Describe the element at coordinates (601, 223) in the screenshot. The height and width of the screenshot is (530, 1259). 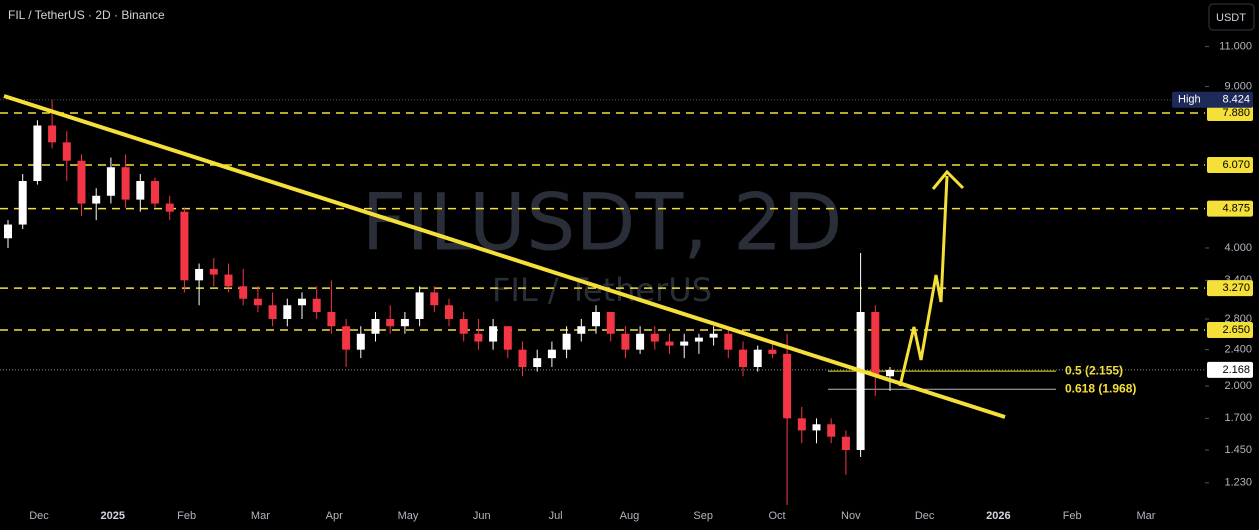
I see `watermark-title: FILUSDT, 2D` at that location.